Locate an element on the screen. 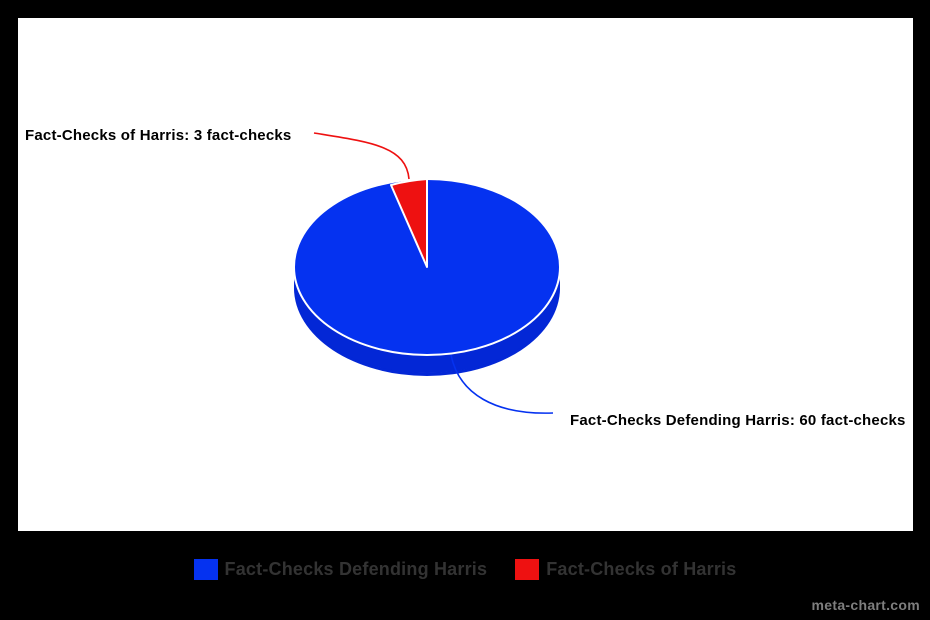 The width and height of the screenshot is (930, 620). callout-line-blue is located at coordinates (502, 384).